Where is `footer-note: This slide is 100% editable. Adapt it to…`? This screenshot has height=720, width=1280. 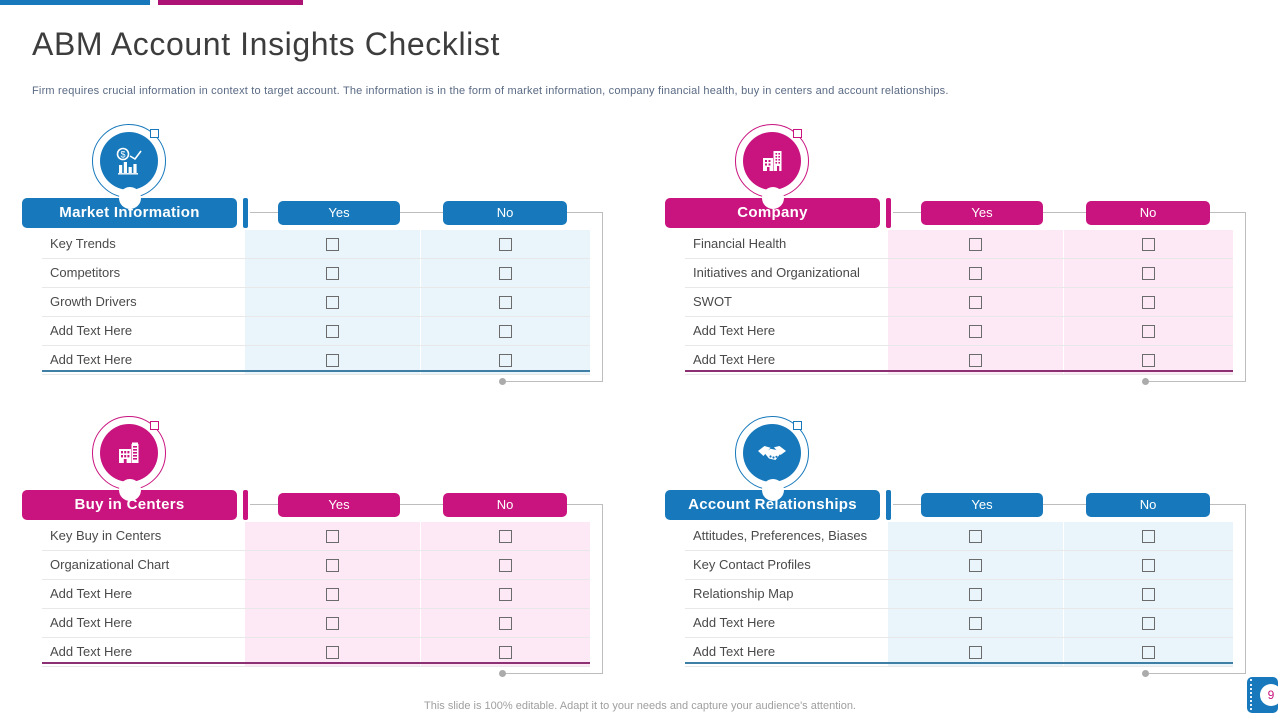 footer-note: This slide is 100% editable. Adapt it to… is located at coordinates (640, 706).